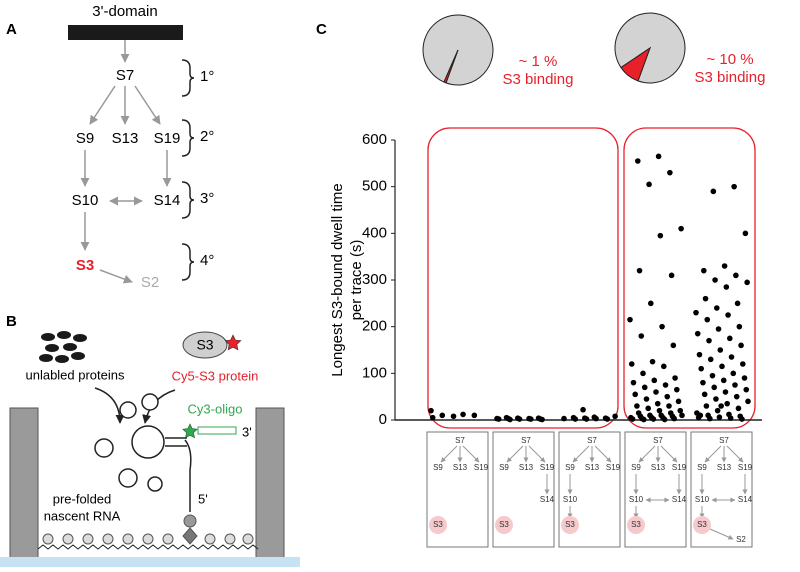  I want to click on node: S3, so click(85, 265).